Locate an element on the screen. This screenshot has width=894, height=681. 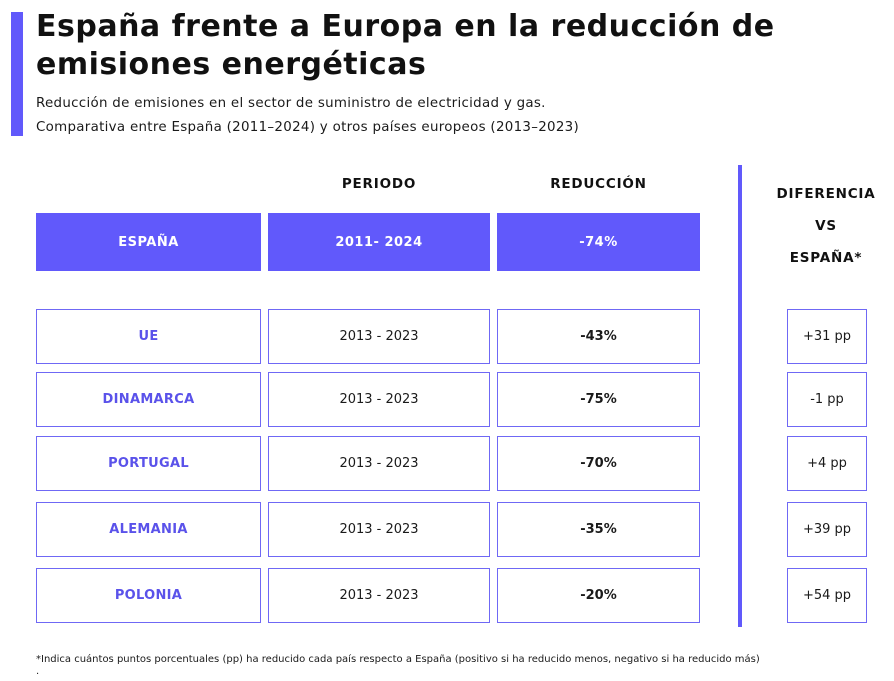
difference-header-line-2: VS is located at coordinates (826, 226).